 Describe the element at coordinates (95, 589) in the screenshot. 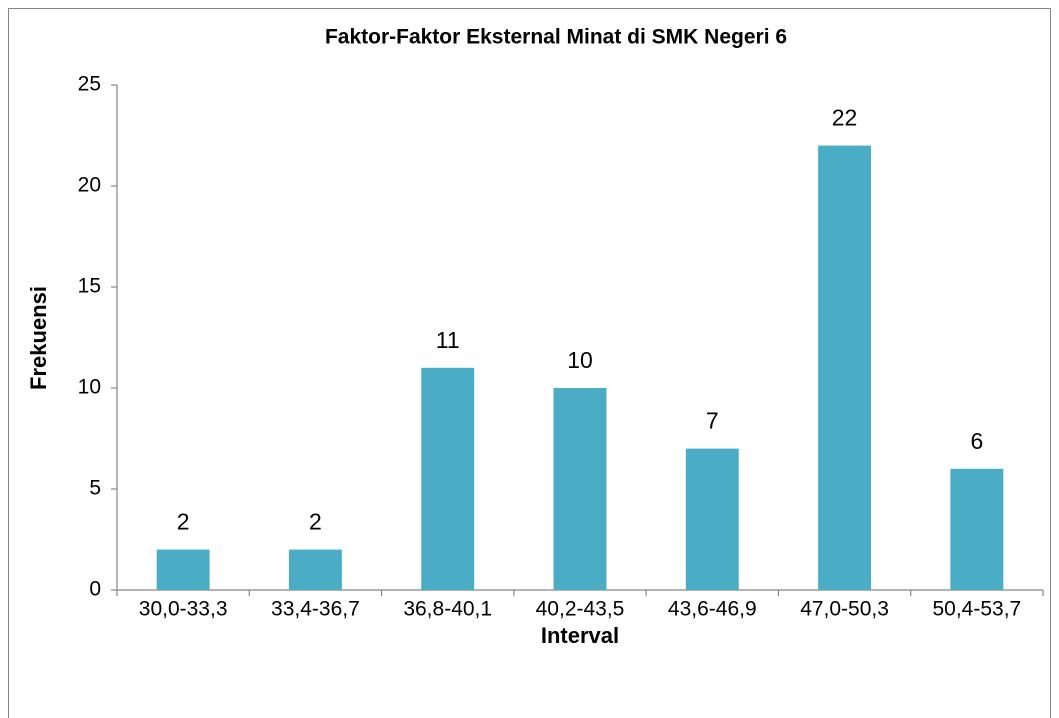

I see `y-tick-label: 0` at that location.